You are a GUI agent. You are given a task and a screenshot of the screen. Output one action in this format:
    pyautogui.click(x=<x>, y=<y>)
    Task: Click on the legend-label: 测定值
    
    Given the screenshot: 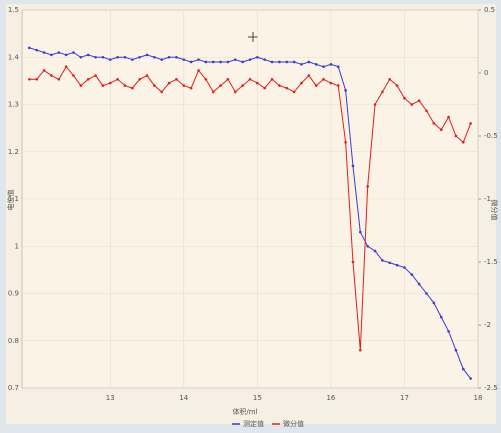 What is the action you would take?
    pyautogui.click(x=253, y=423)
    